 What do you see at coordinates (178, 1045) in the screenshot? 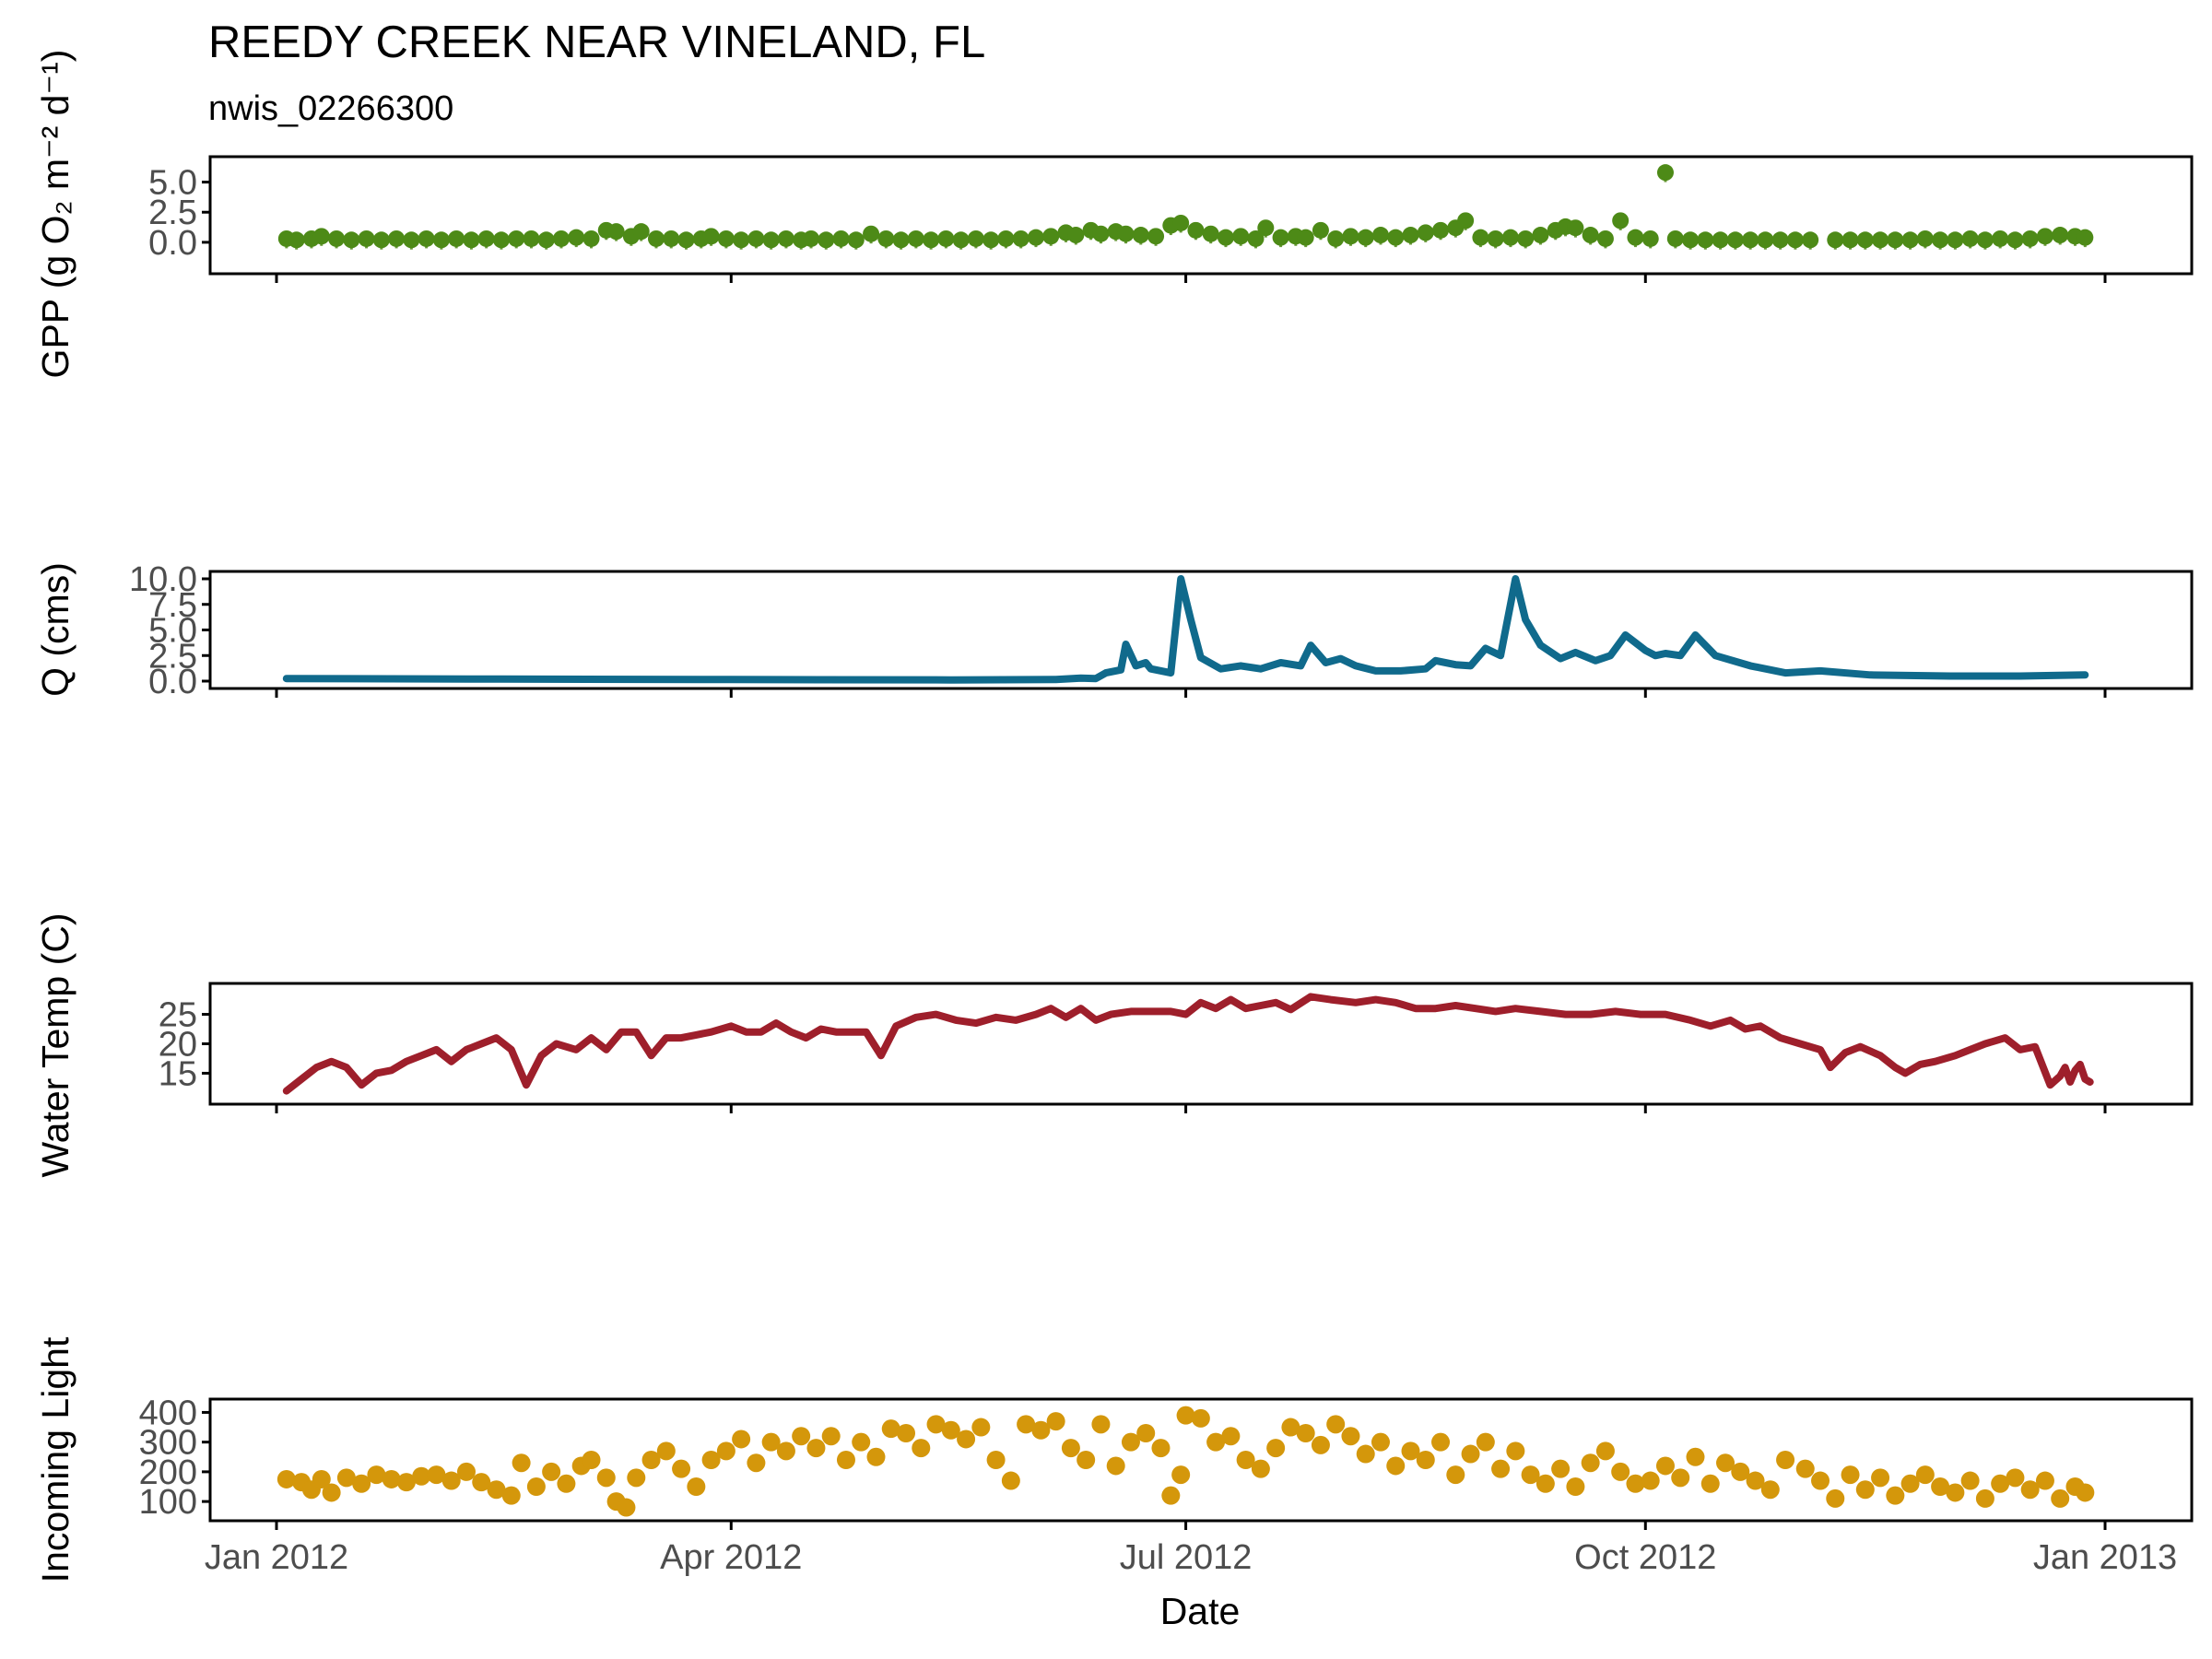
I see `y-tick-label: 20` at bounding box center [178, 1045].